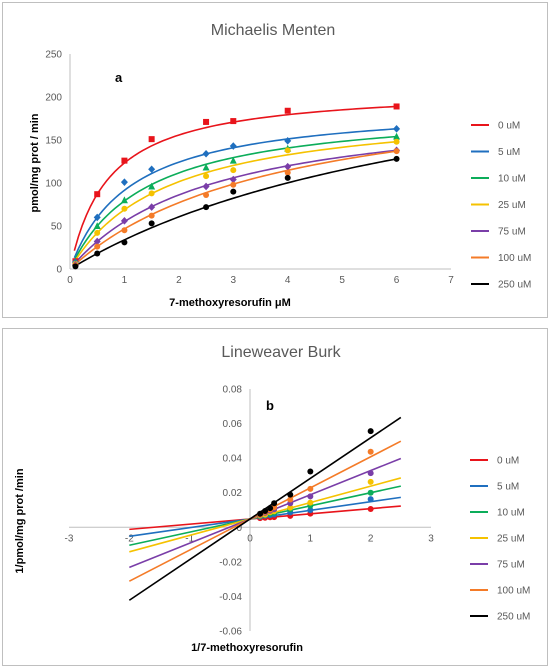 This screenshot has height=667, width=550. Describe the element at coordinates (247, 648) in the screenshot. I see `x-axis-label: 1/7-methoxyresorufin` at that location.